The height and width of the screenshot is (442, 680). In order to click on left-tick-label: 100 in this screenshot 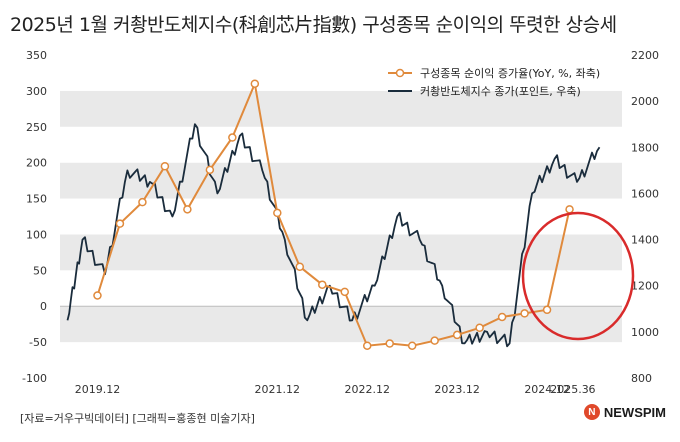, I will do `click(36, 234)`.